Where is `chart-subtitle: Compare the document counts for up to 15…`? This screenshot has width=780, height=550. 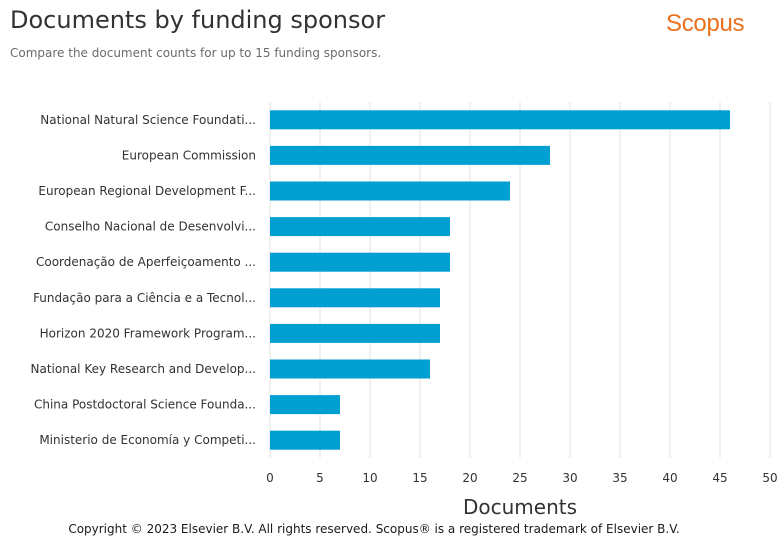 chart-subtitle: Compare the document counts for up to 15… is located at coordinates (196, 53).